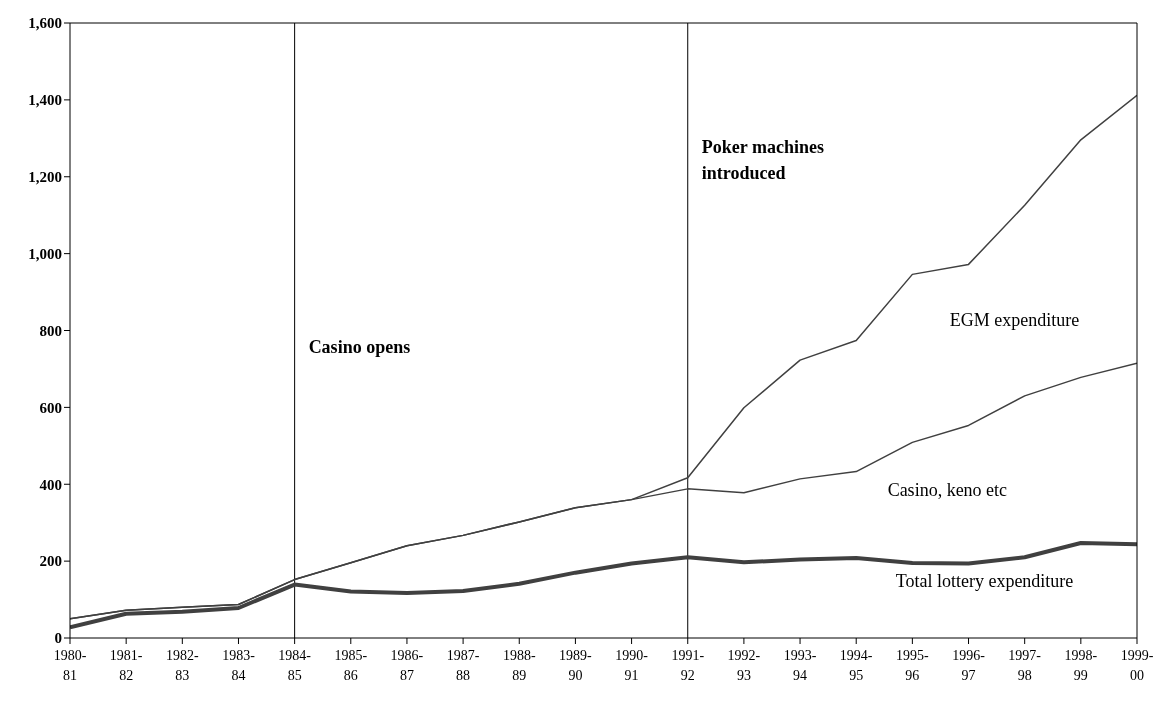 This screenshot has width=1176, height=702. Describe the element at coordinates (856, 665) in the screenshot. I see `x-tick-label: 1994-95` at that location.